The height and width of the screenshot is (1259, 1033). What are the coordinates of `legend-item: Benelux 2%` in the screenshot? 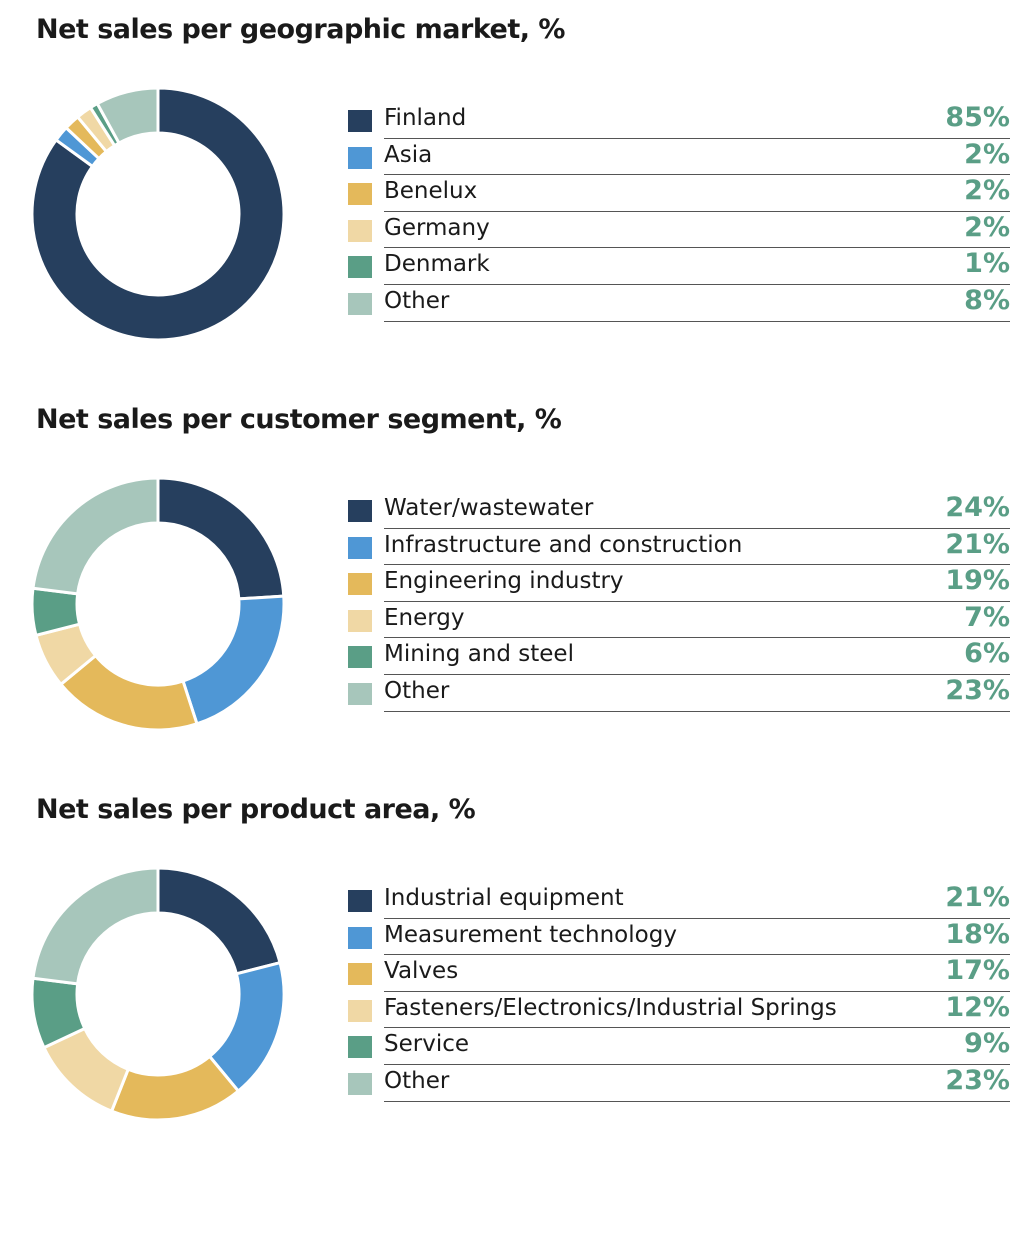 It's located at (679, 193).